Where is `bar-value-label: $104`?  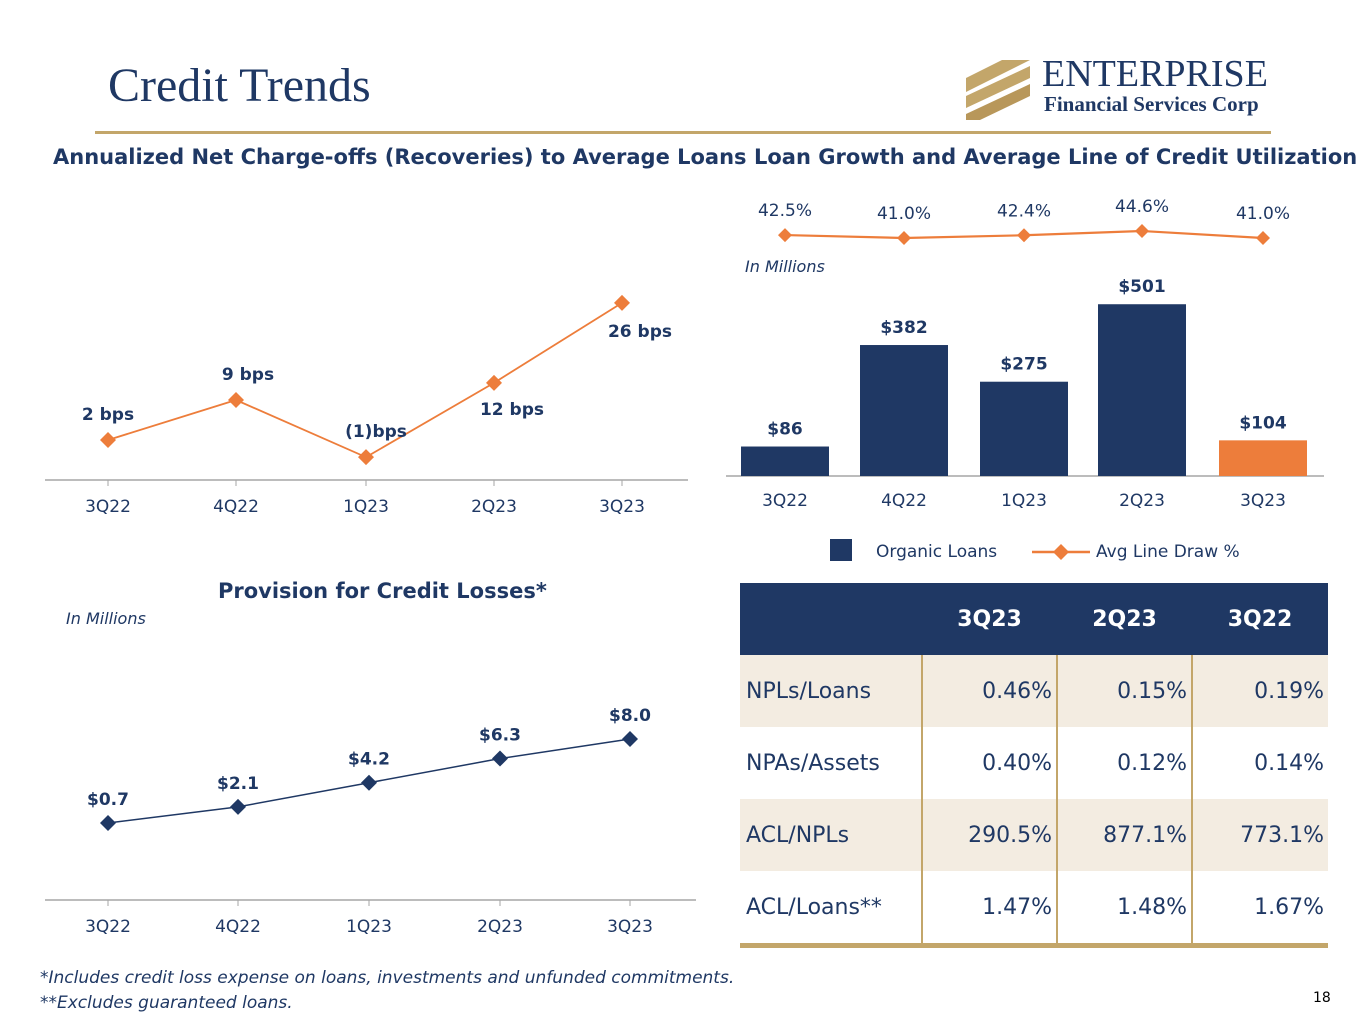
bar-value-label: $104 is located at coordinates (1262, 423).